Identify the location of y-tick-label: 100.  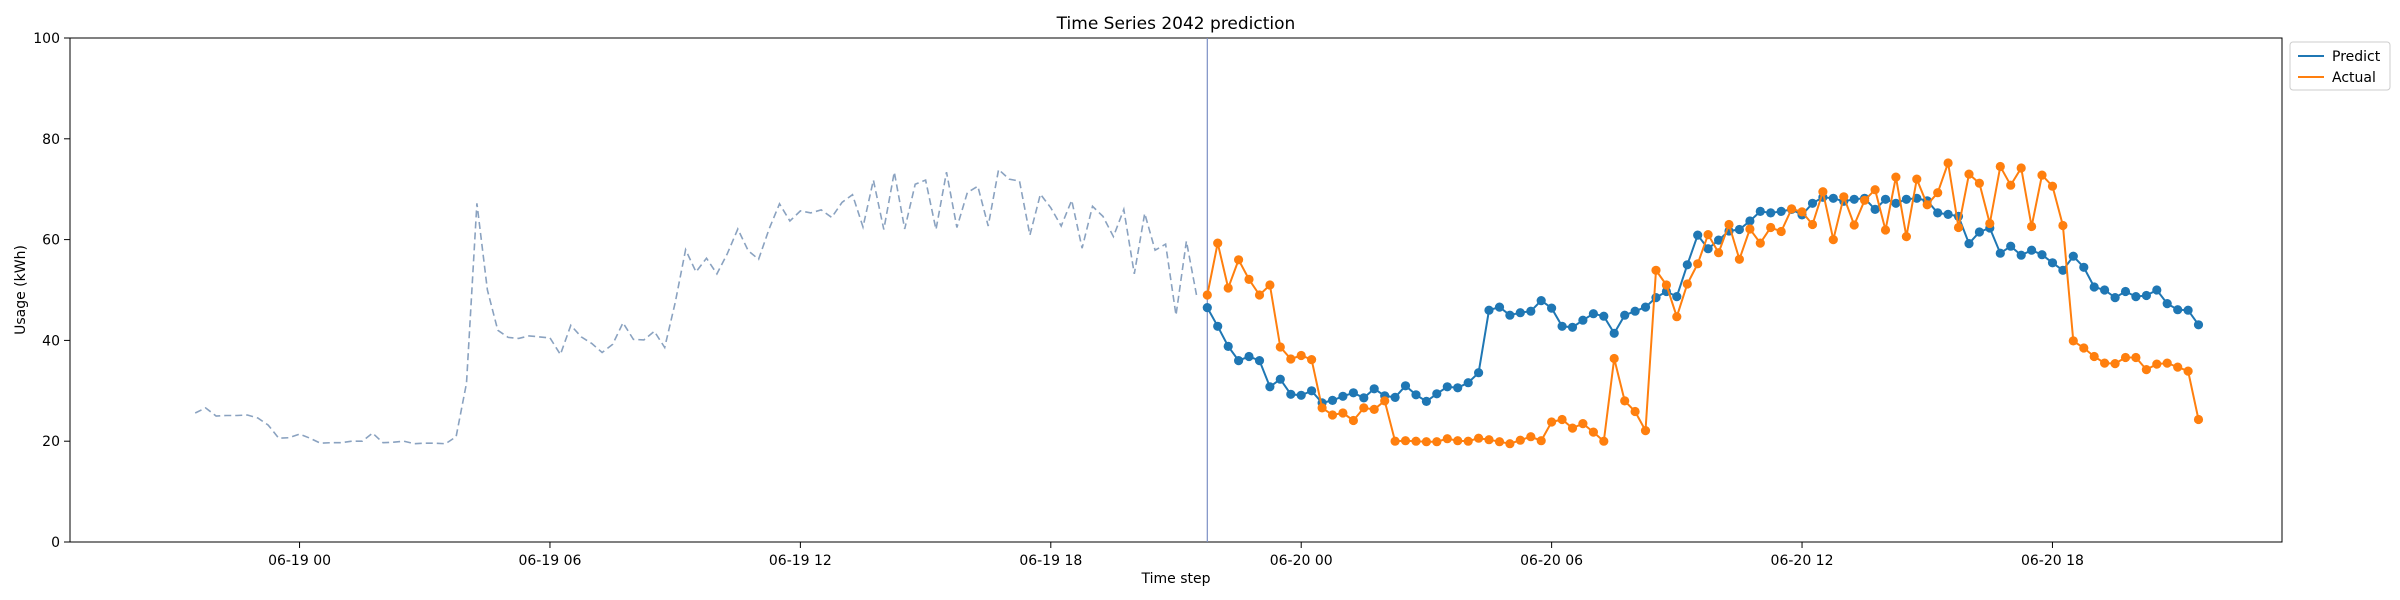
(46, 39).